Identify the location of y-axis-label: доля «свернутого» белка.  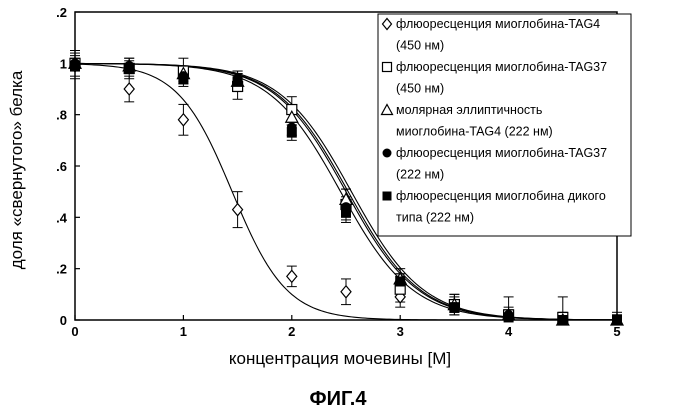
(16, 169).